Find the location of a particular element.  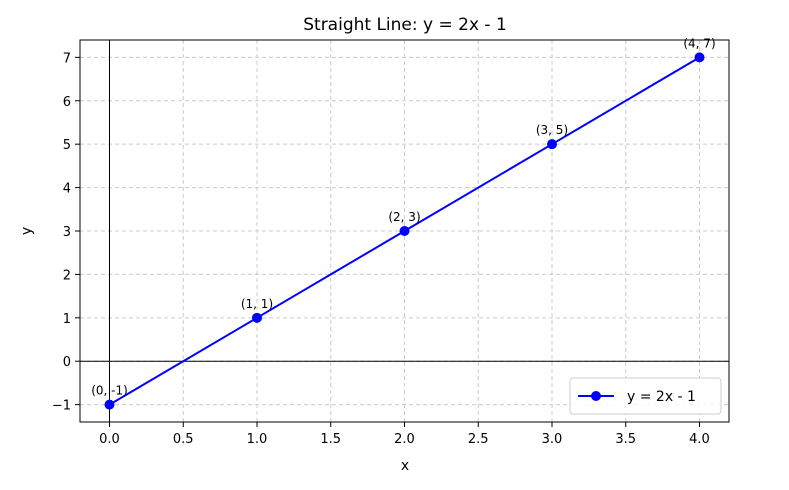

x-tick-label: 3.5 is located at coordinates (625, 439).